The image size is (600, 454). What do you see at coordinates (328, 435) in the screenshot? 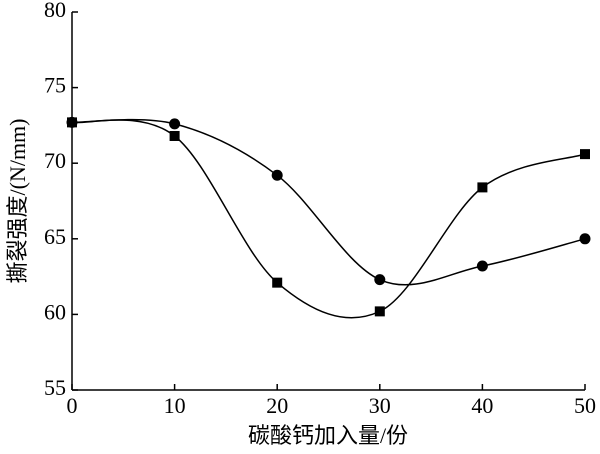
I see `x-axis-label: 碳酸钙加入量/份` at bounding box center [328, 435].